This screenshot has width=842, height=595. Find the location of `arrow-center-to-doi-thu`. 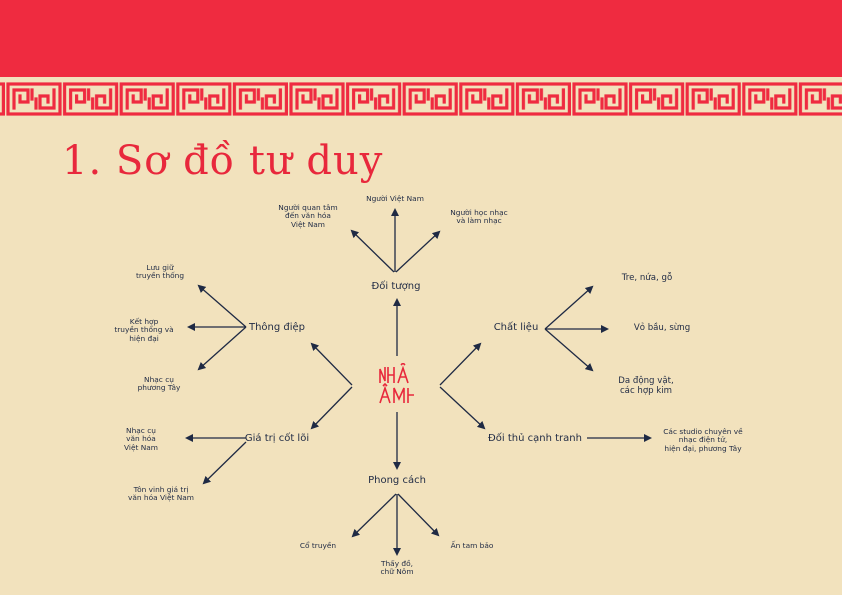

arrow-center-to-doi-thu is located at coordinates (462, 408).